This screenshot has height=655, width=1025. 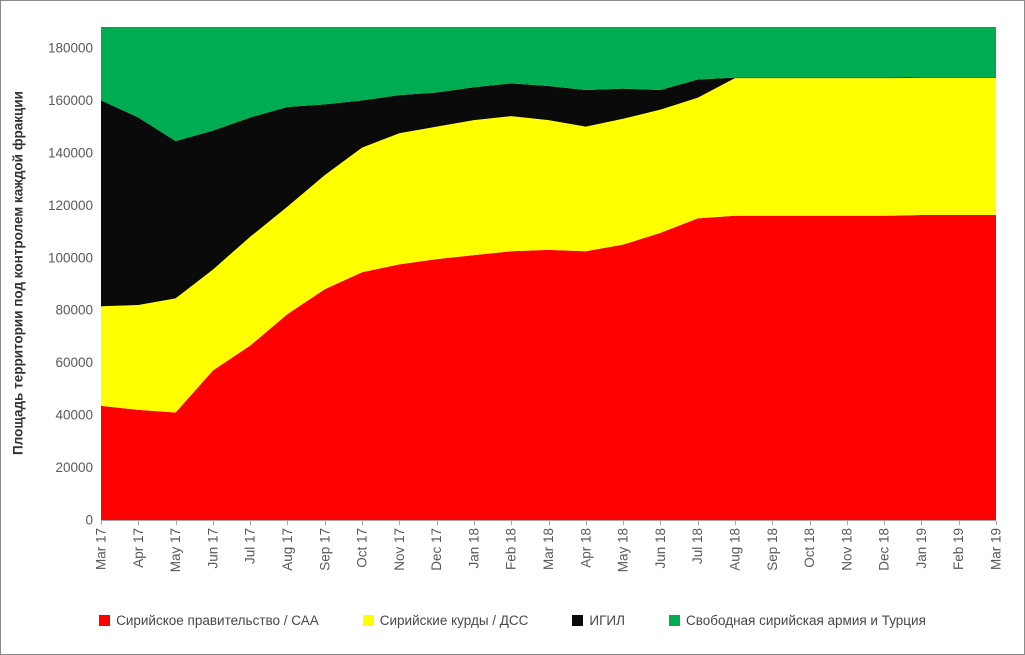 I want to click on x-tick-label: Jan 18, so click(x=473, y=548).